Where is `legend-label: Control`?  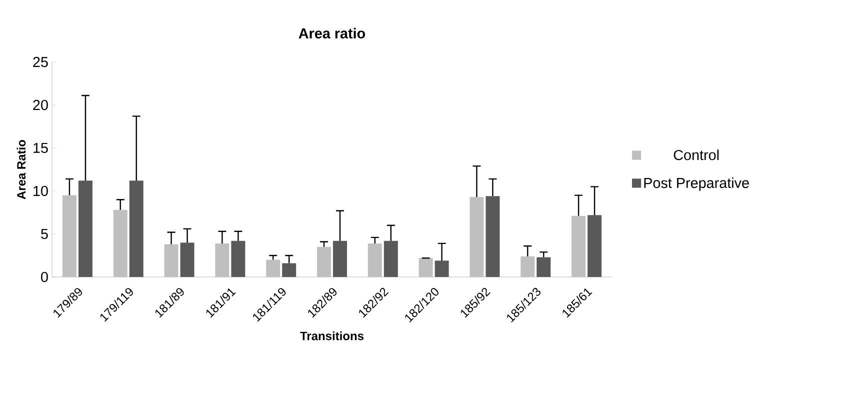
legend-label: Control is located at coordinates (696, 155).